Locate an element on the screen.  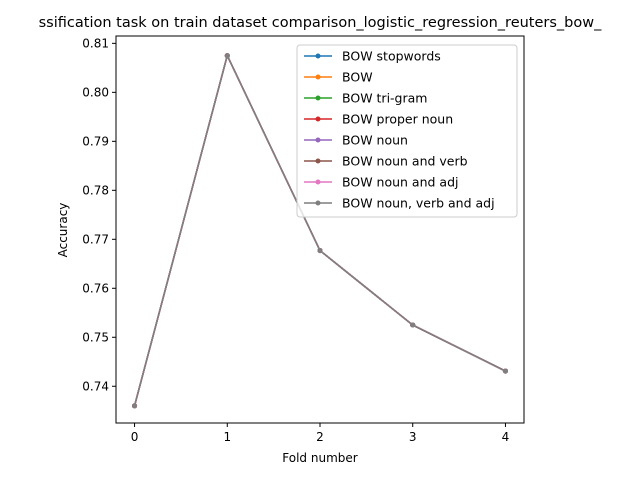
legend-label: BOW proper noun is located at coordinates (397, 119).